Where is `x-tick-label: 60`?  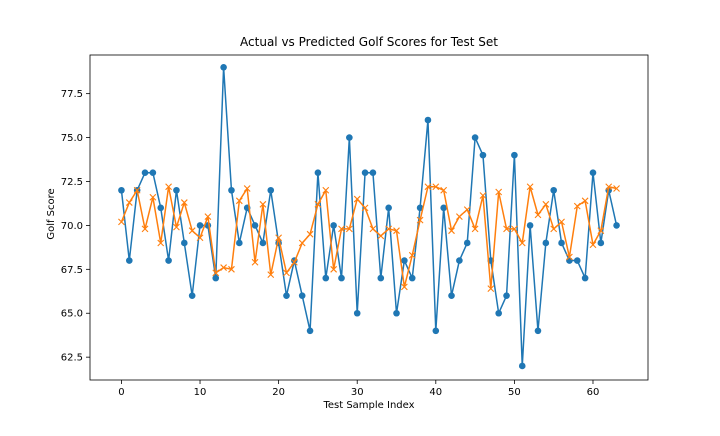 x-tick-label: 60 is located at coordinates (593, 392).